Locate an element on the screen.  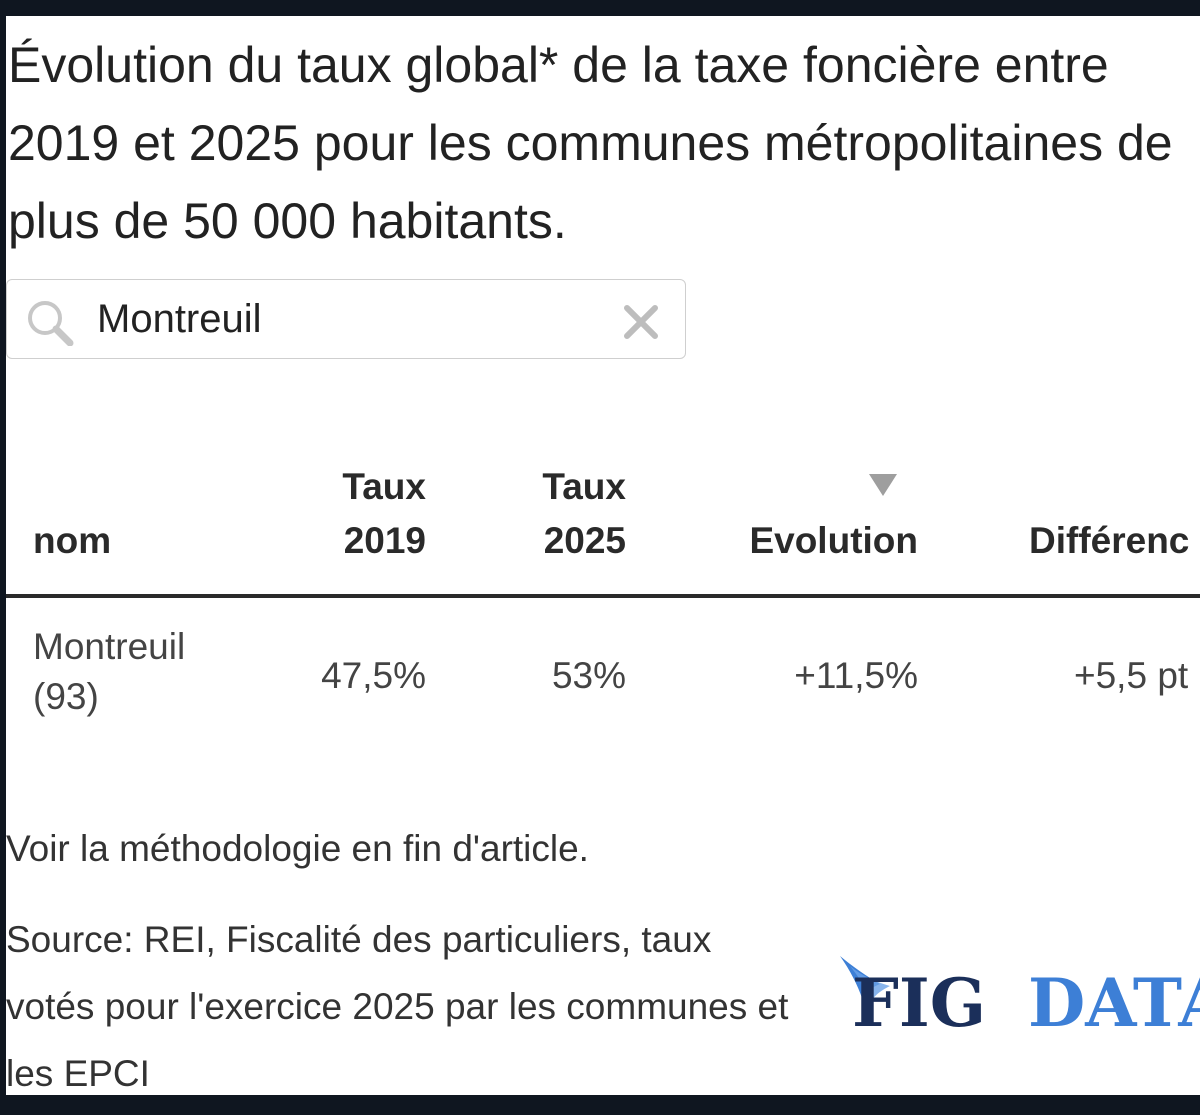
cell-nom-line: (93) is located at coordinates (66, 696).